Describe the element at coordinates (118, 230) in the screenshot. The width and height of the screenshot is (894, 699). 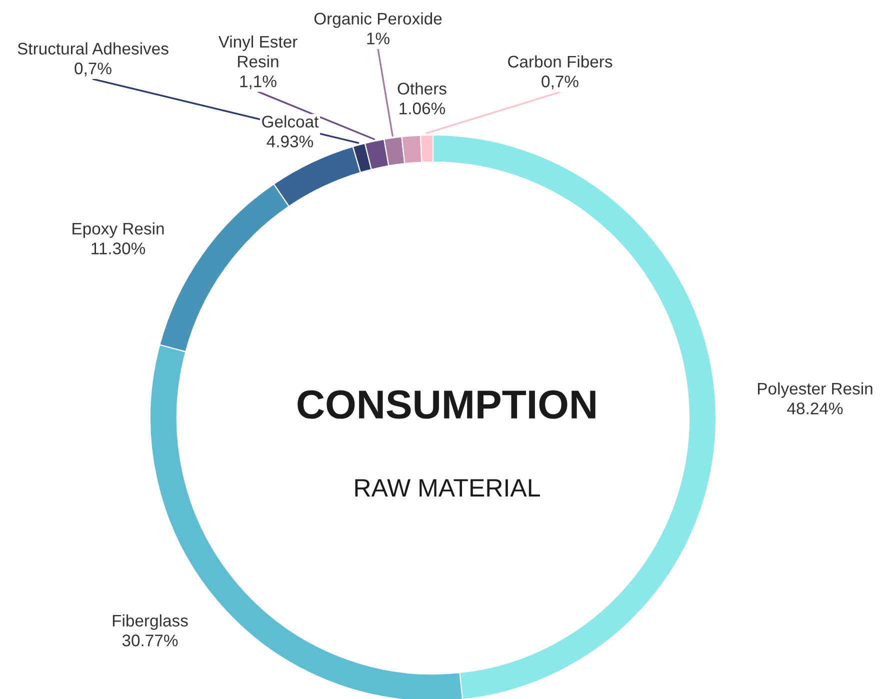
I see `slice-label: Epoxy Resin` at that location.